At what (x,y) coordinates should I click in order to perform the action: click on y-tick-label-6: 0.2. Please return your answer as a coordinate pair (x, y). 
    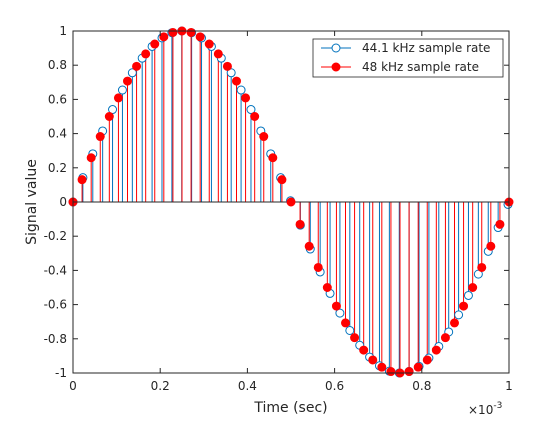
    Looking at the image, I should click on (57, 168).